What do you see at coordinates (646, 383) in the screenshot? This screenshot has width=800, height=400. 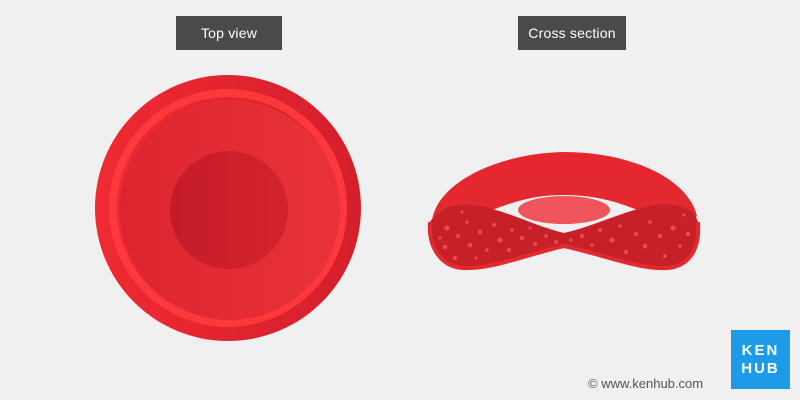 I see `copyright-text: © www.kenhub.com` at bounding box center [646, 383].